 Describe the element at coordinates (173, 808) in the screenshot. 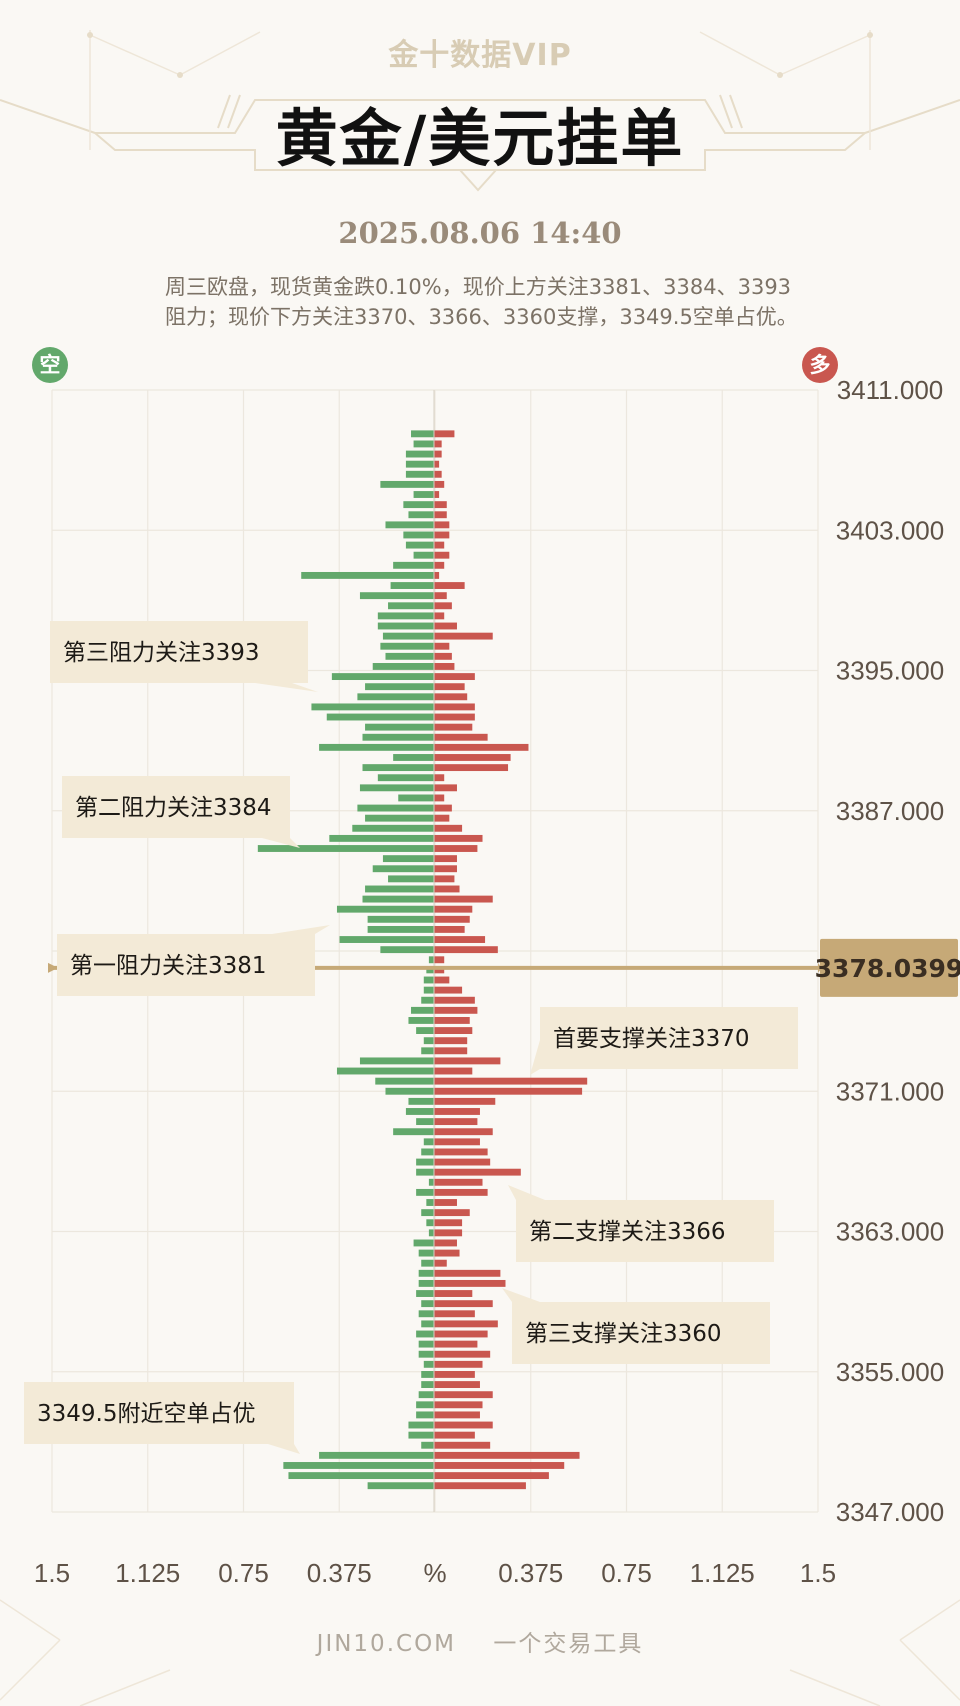

I see `annotation-text: 第二阻力关注3384` at that location.